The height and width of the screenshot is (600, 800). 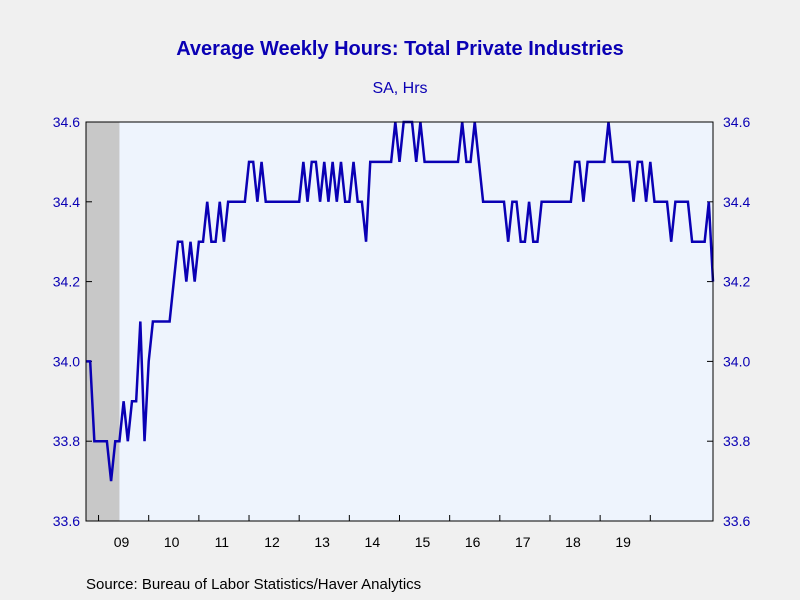 I want to click on x-tick-label: 10, so click(x=172, y=542).